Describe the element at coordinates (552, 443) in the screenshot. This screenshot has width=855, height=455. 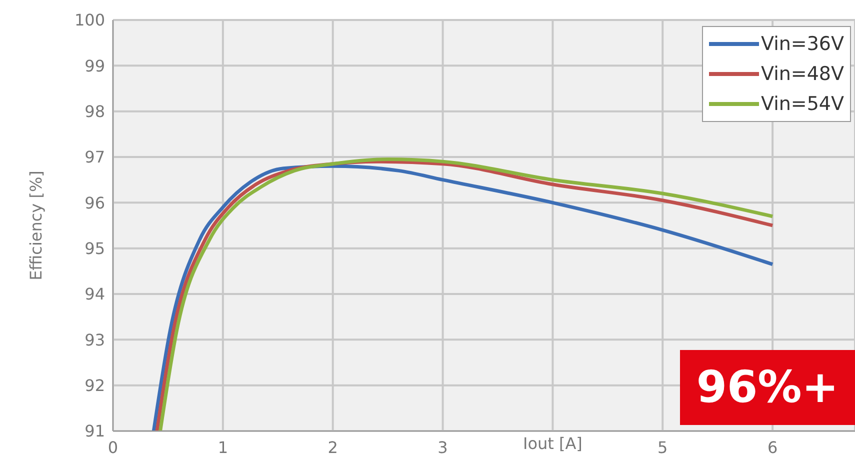
I see `x-axis-title: Iout [A]` at that location.